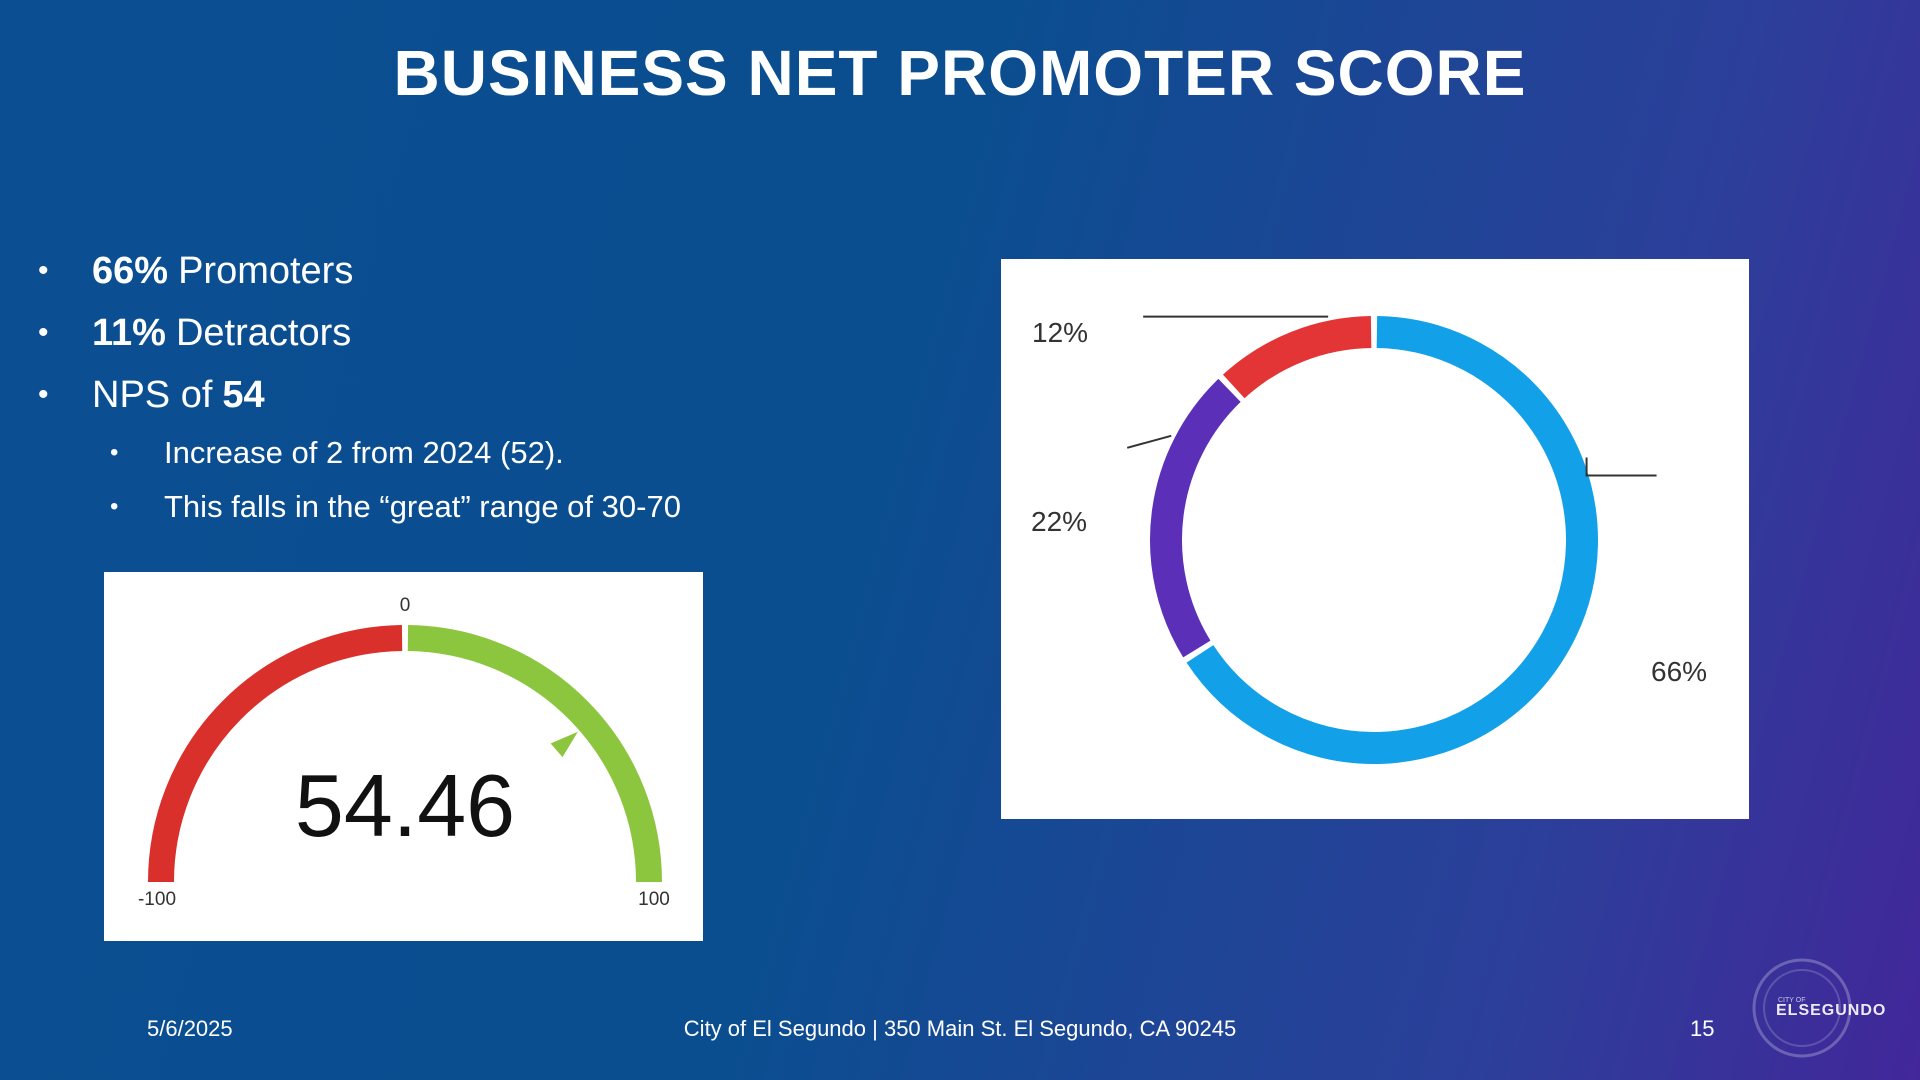 Image resolution: width=1920 pixels, height=1080 pixels. I want to click on promoters-value: 66%, so click(130, 270).